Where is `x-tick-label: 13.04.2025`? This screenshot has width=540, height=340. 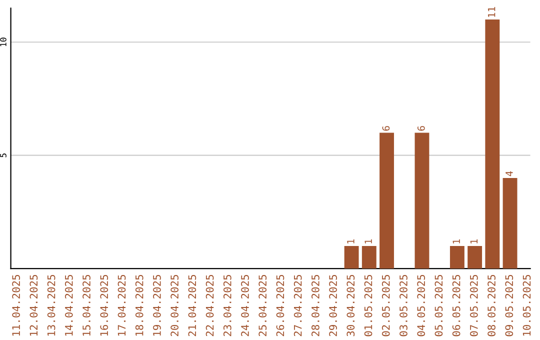
x-tick-label: 13.04.2025 is located at coordinates (51, 305).